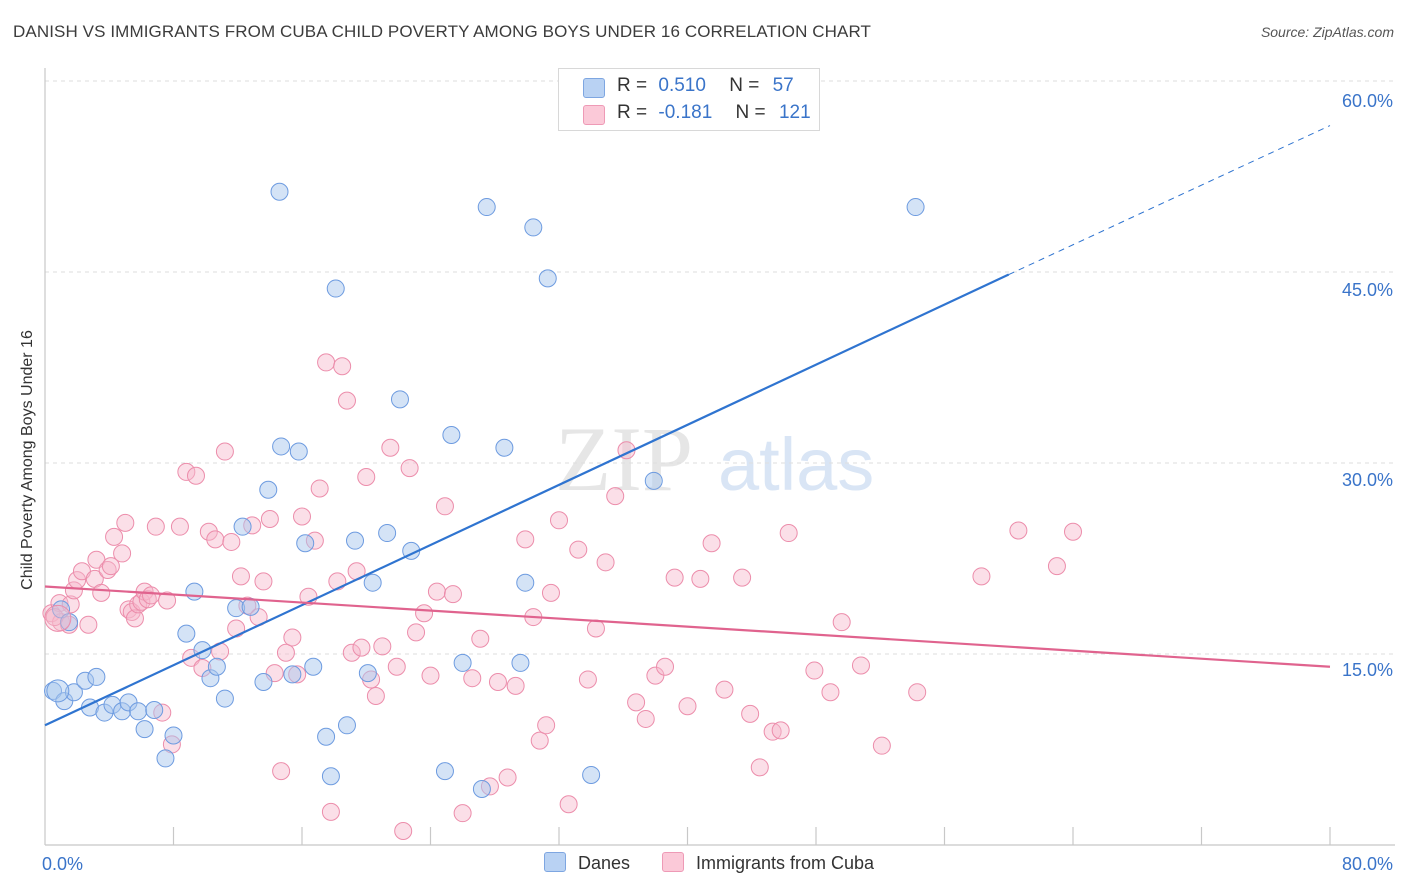 Image resolution: width=1406 pixels, height=892 pixels. Describe the element at coordinates (594, 115) in the screenshot. I see `cuba-swatch` at that location.